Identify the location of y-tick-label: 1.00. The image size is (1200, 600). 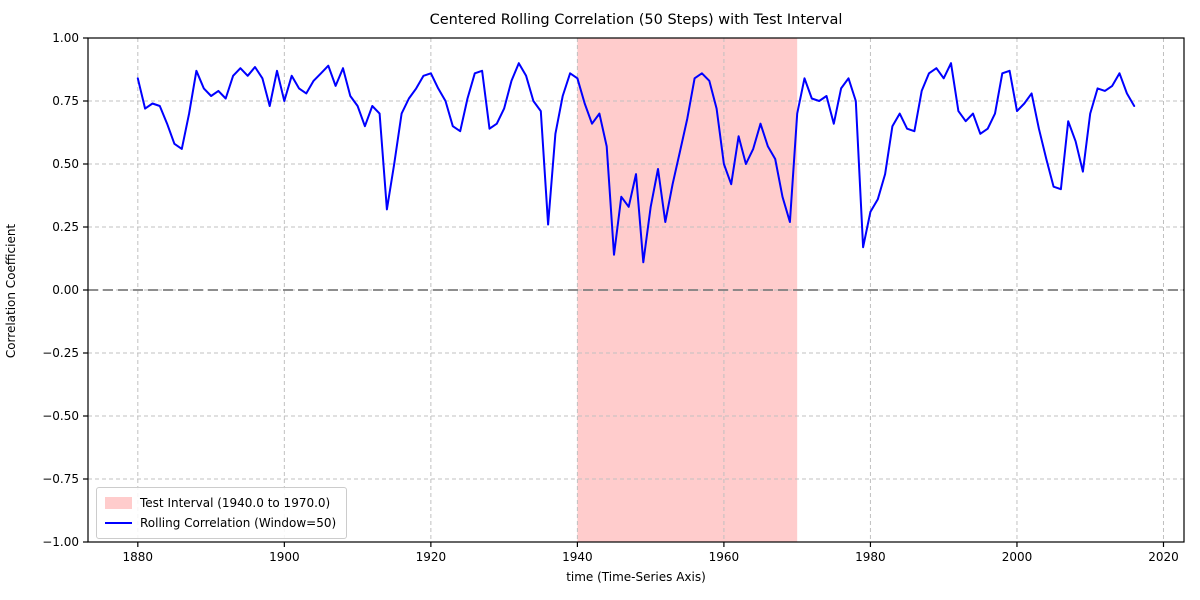
(65, 38).